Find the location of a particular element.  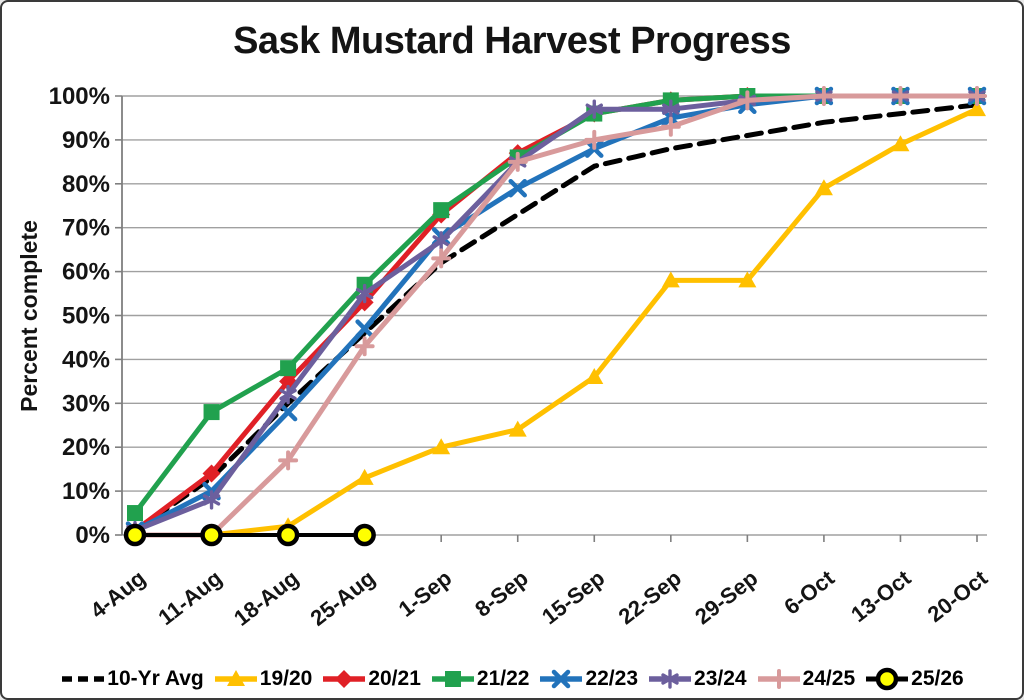

y-tick-label: 100% is located at coordinates (79, 96).